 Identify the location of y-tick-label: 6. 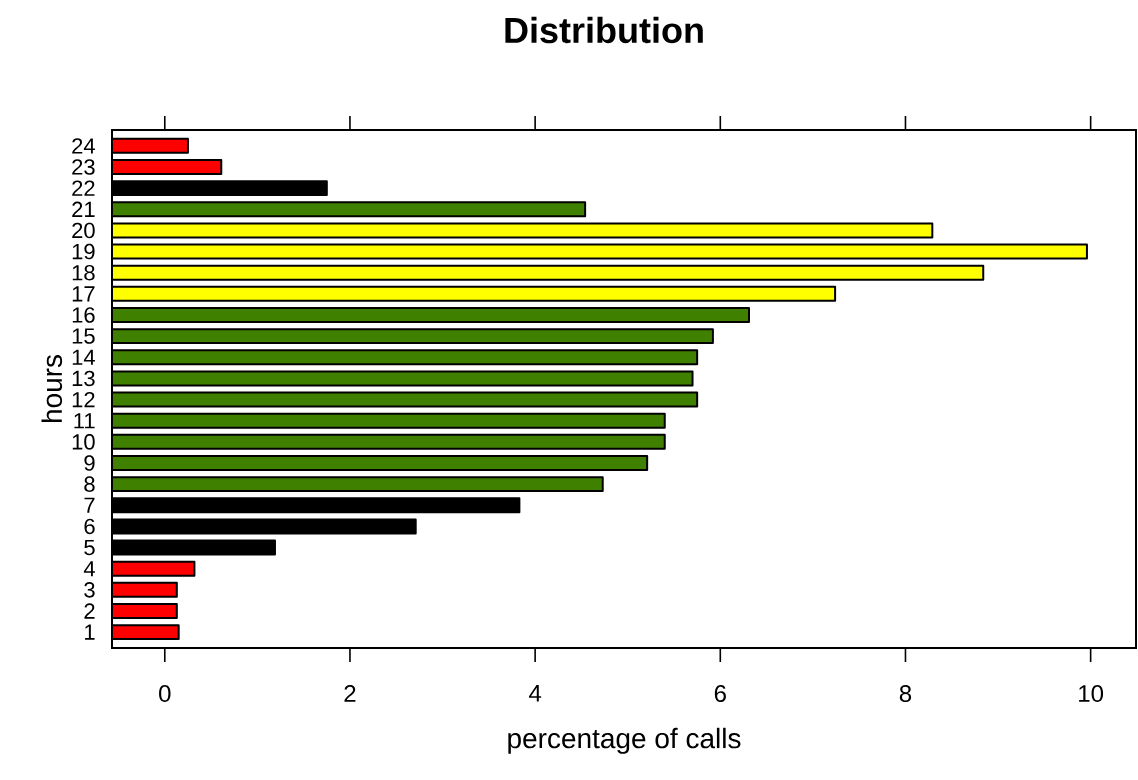
(89, 526).